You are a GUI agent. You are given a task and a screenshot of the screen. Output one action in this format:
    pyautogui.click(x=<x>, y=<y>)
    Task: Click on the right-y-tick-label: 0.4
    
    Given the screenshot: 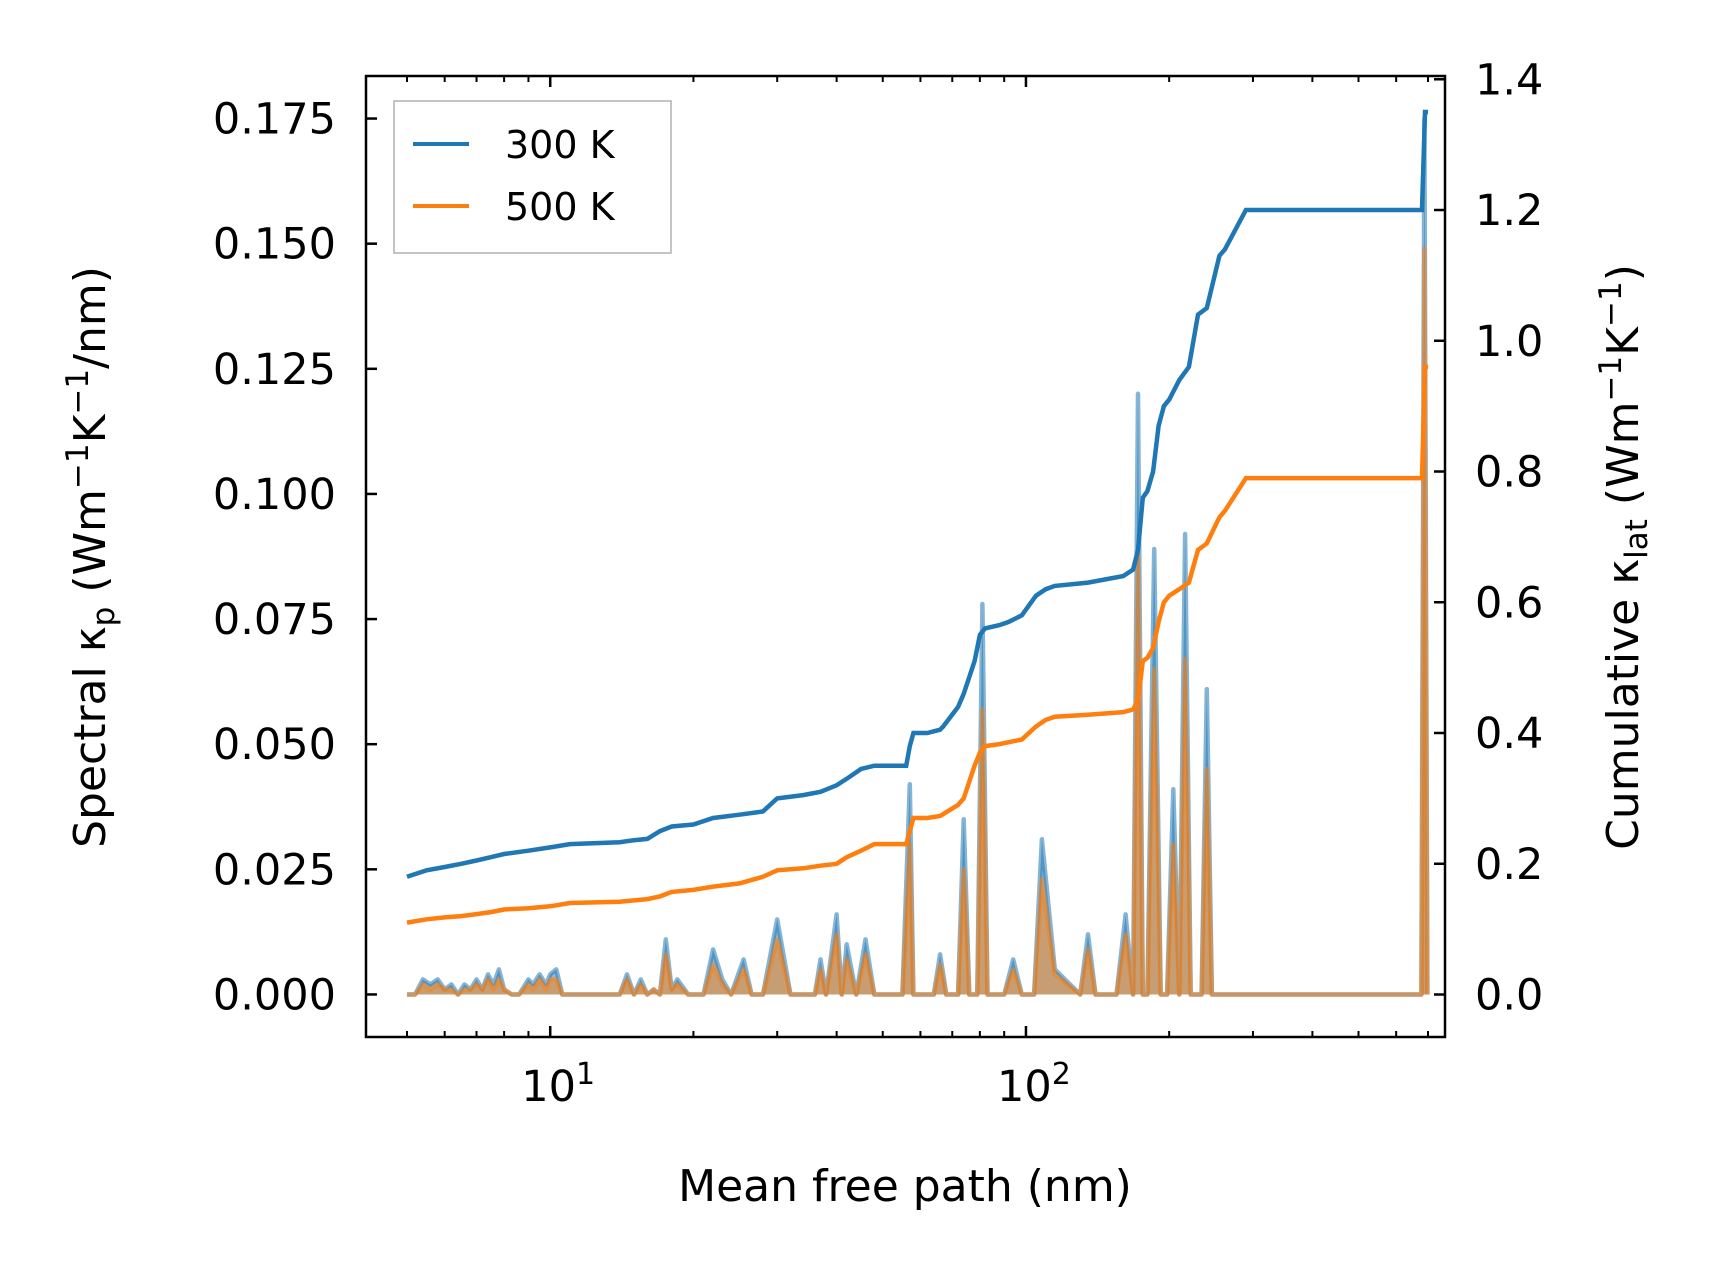 What is the action you would take?
    pyautogui.click(x=1509, y=734)
    